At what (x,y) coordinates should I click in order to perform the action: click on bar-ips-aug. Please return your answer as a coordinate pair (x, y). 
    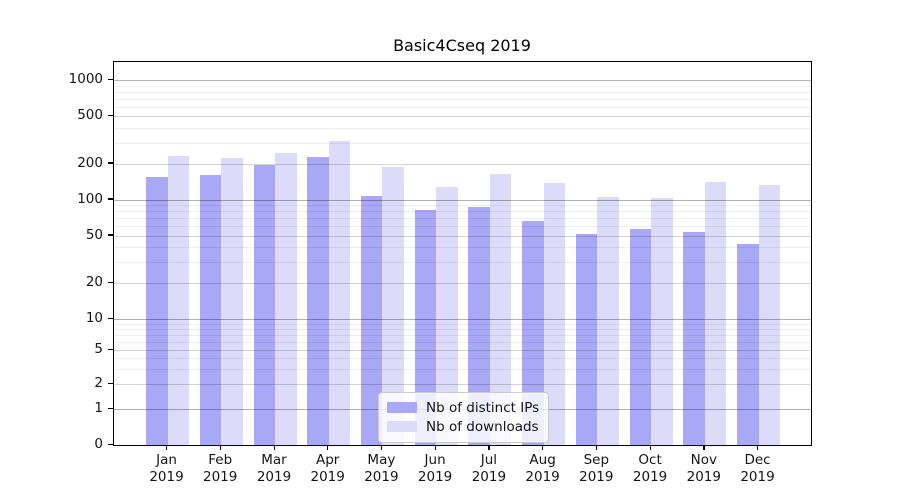
    Looking at the image, I should click on (533, 333).